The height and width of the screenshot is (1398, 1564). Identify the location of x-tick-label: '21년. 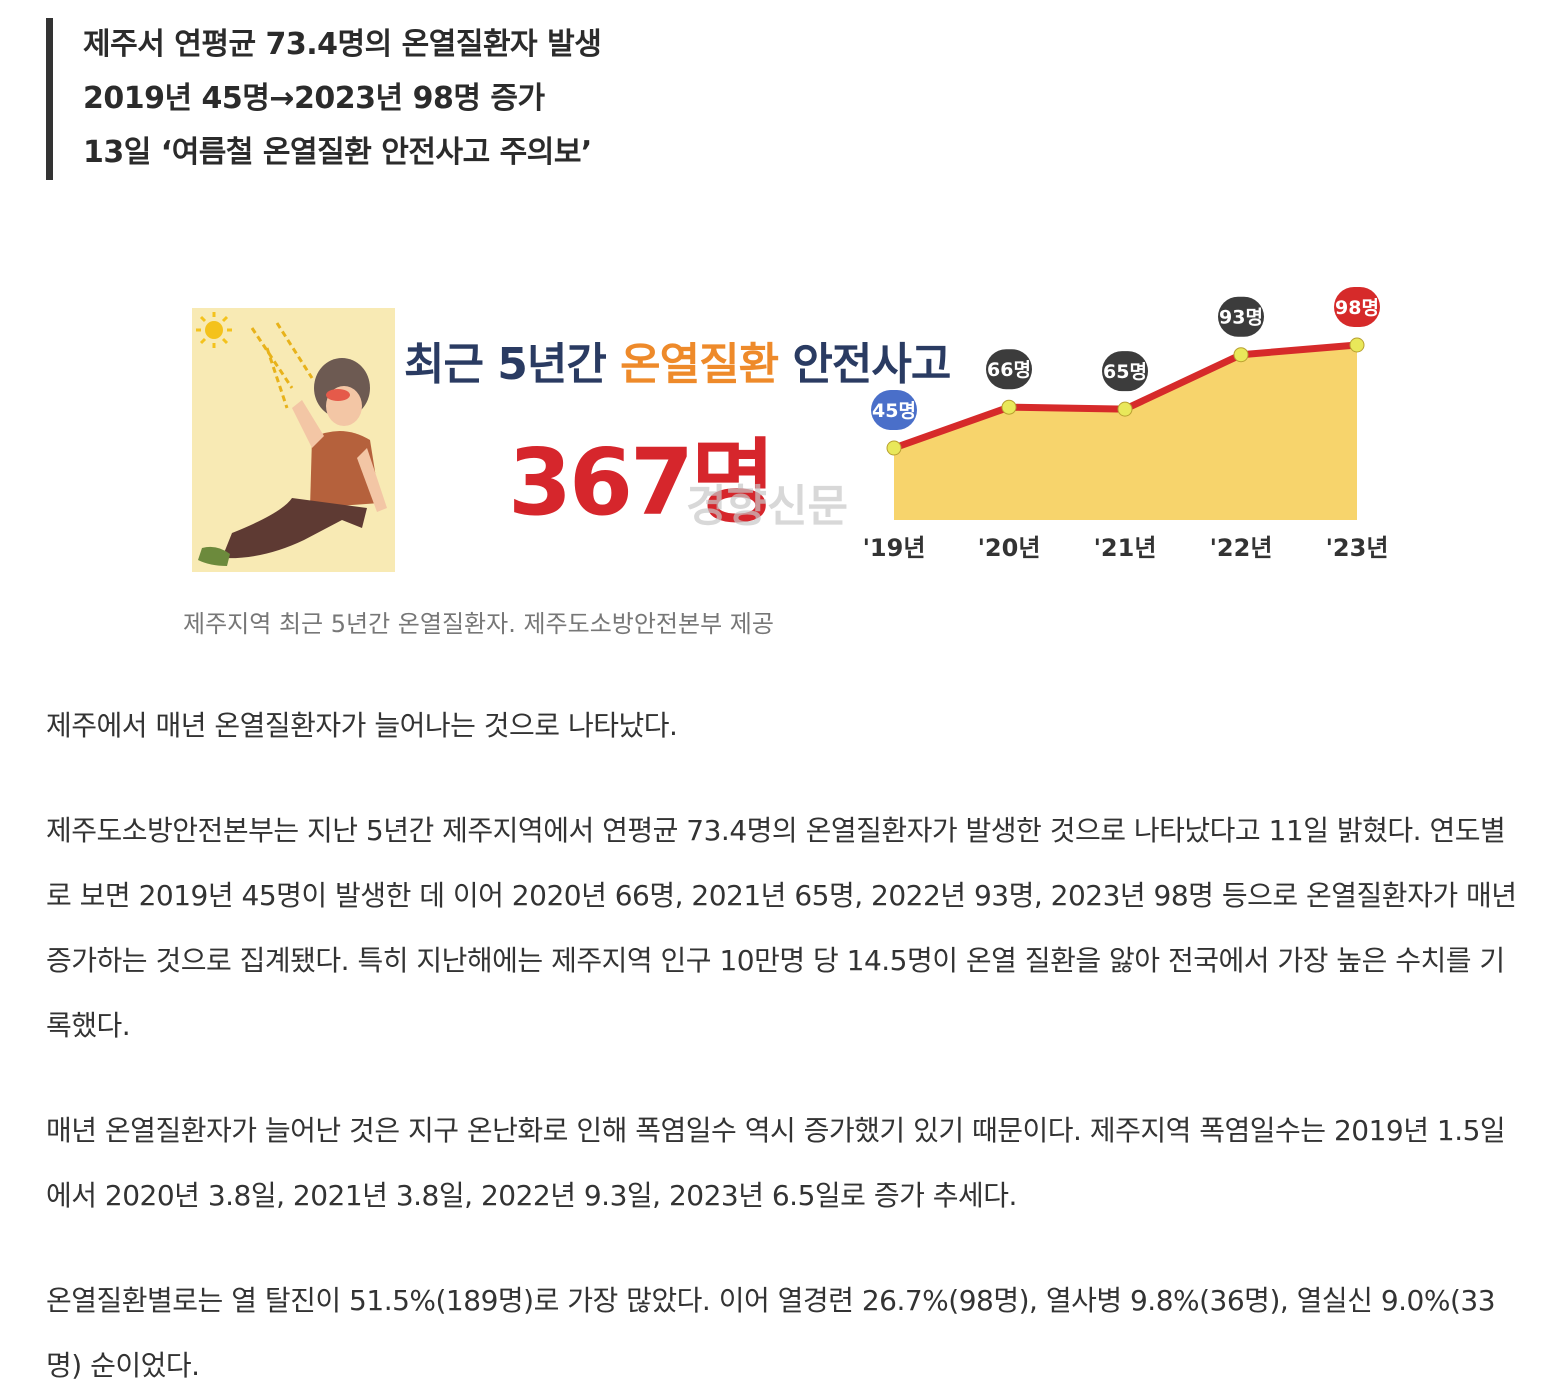
(1125, 548).